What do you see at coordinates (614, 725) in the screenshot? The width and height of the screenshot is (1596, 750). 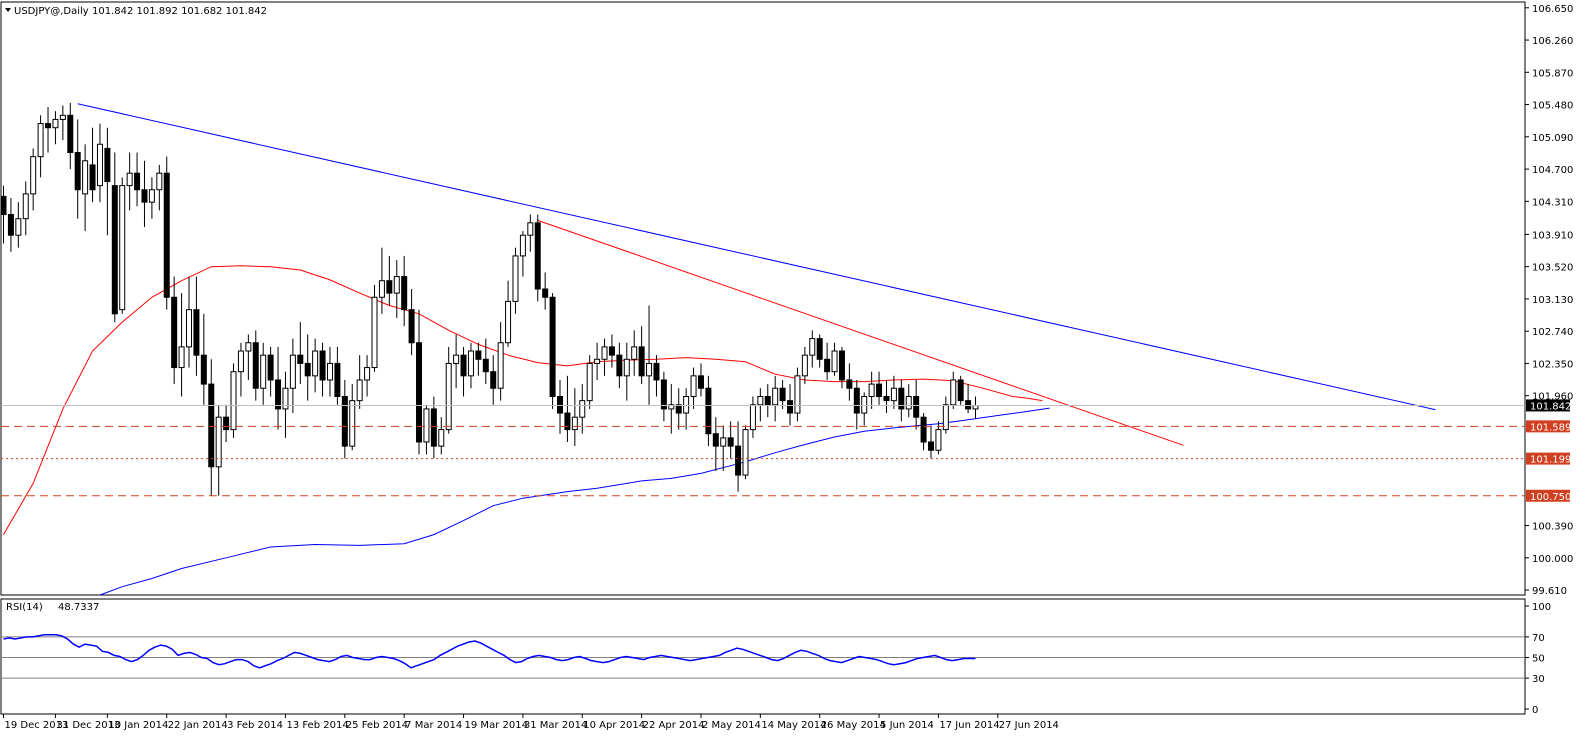 I see `time-tick-label: 10 Apr 2014` at bounding box center [614, 725].